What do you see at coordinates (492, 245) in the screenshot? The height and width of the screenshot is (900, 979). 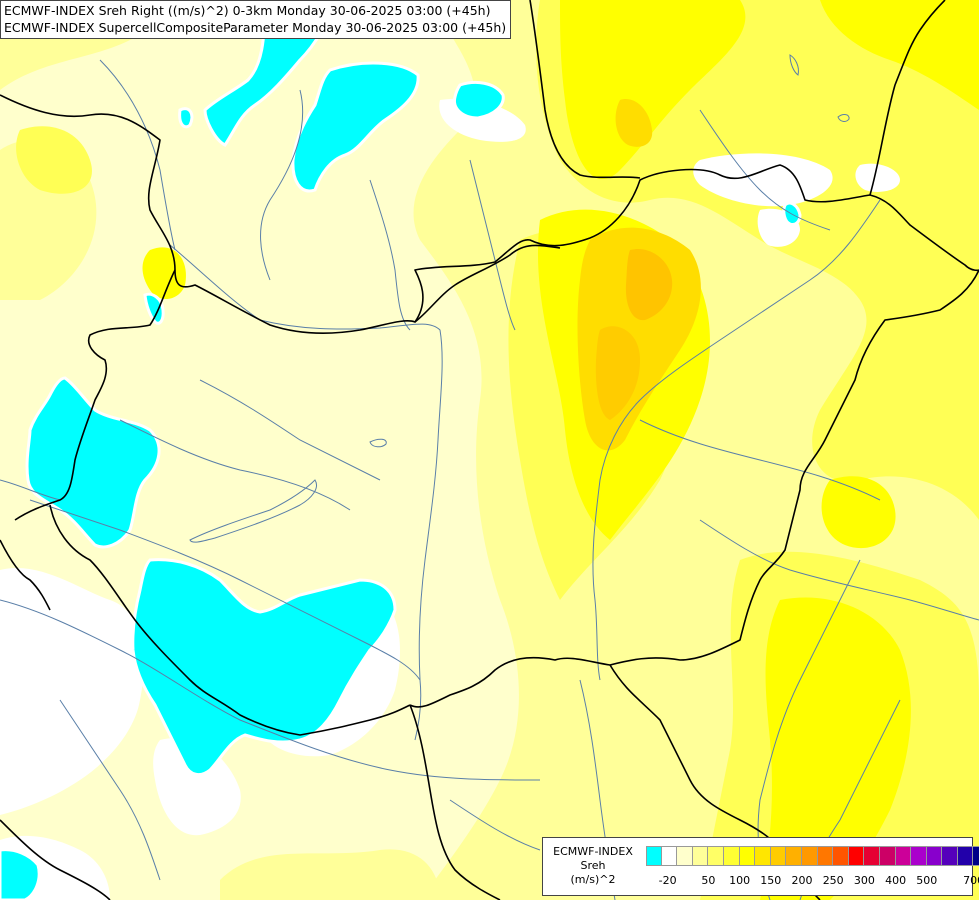 I see `river-hron` at bounding box center [492, 245].